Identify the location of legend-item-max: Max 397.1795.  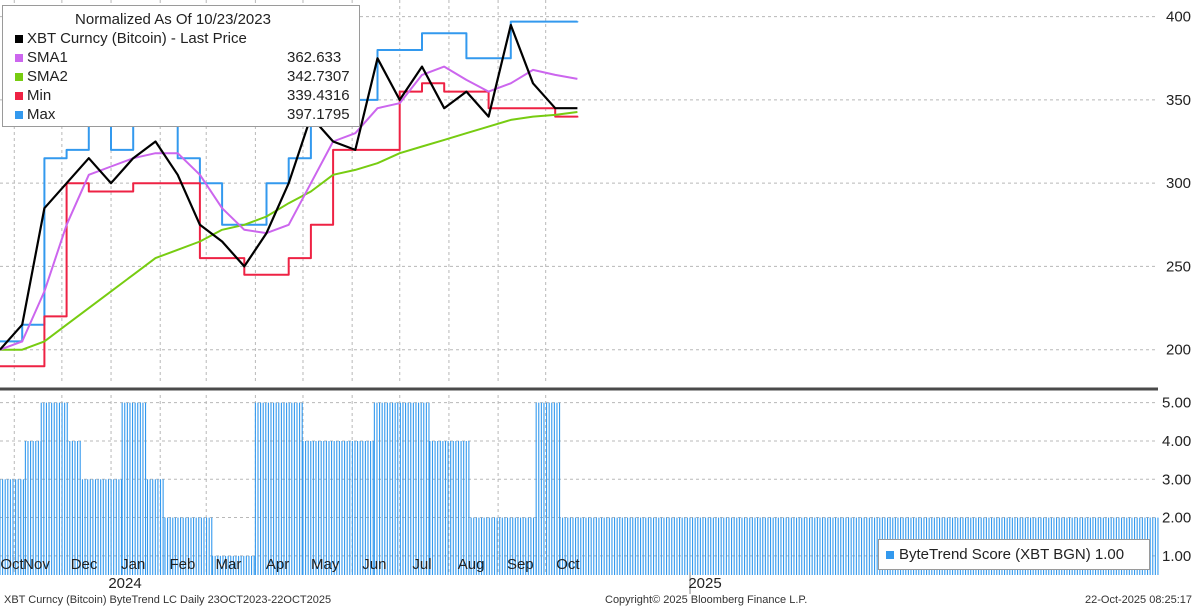
(185, 115).